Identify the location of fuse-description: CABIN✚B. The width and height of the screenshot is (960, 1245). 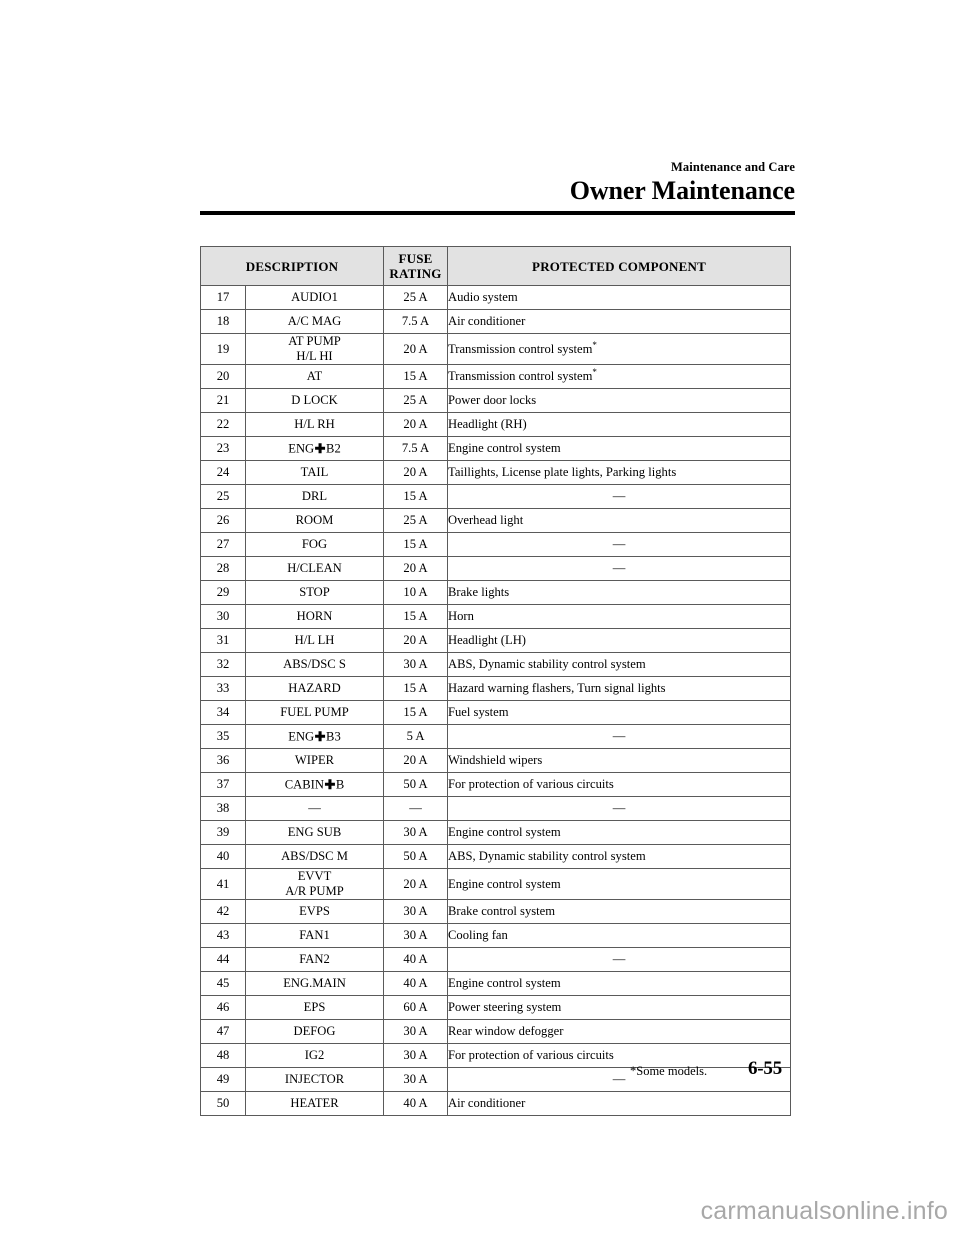
(314, 784).